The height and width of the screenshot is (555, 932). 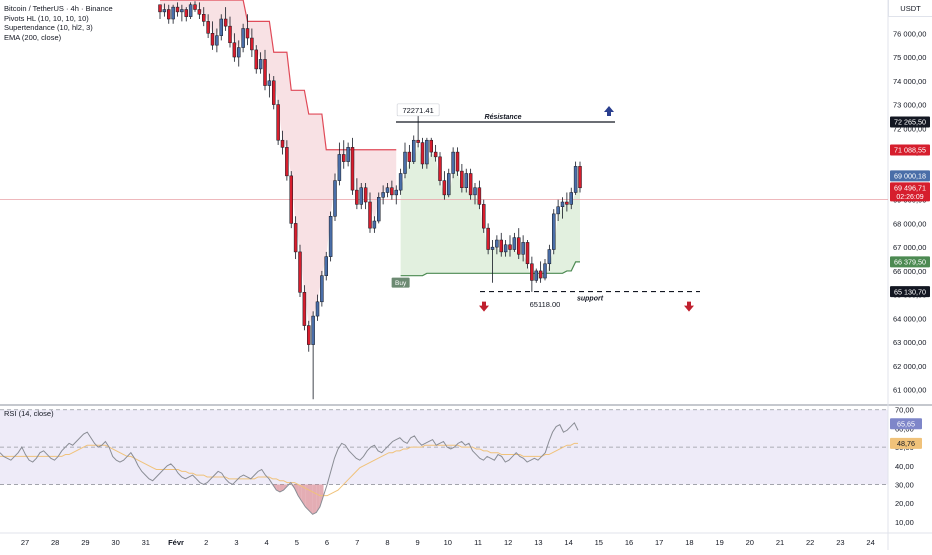 What do you see at coordinates (33, 37) in the screenshot?
I see `ema-indicator-label: EMA (200, close)` at bounding box center [33, 37].